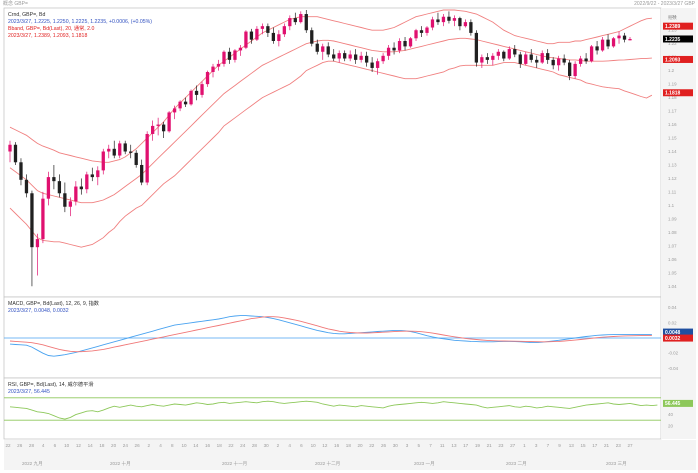 Image resolution: width=698 pixels, height=473 pixels. Describe the element at coordinates (120, 463) in the screenshot. I see `x-month-label: 2022 十月` at that location.